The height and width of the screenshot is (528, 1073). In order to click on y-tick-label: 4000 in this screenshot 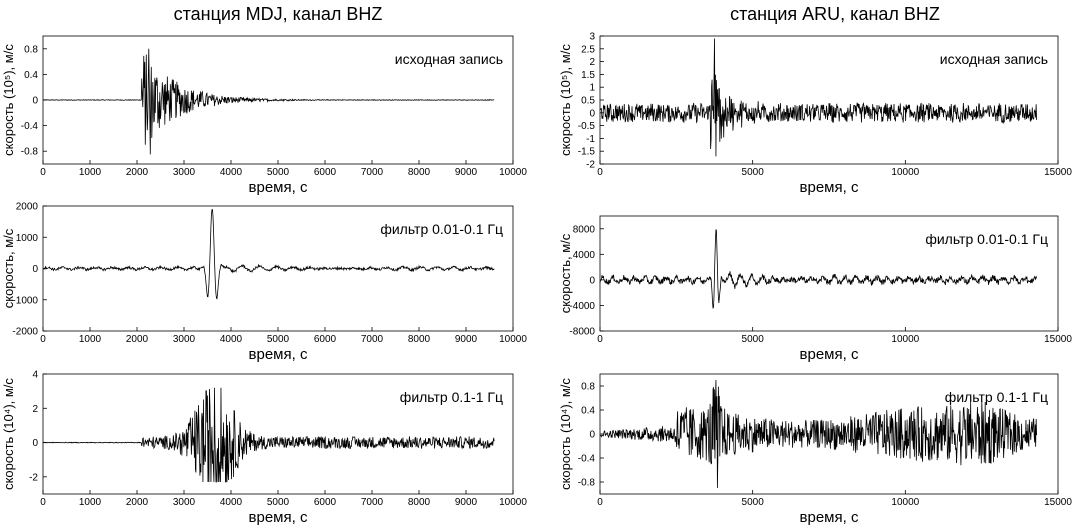, I will do `click(584, 255)`.